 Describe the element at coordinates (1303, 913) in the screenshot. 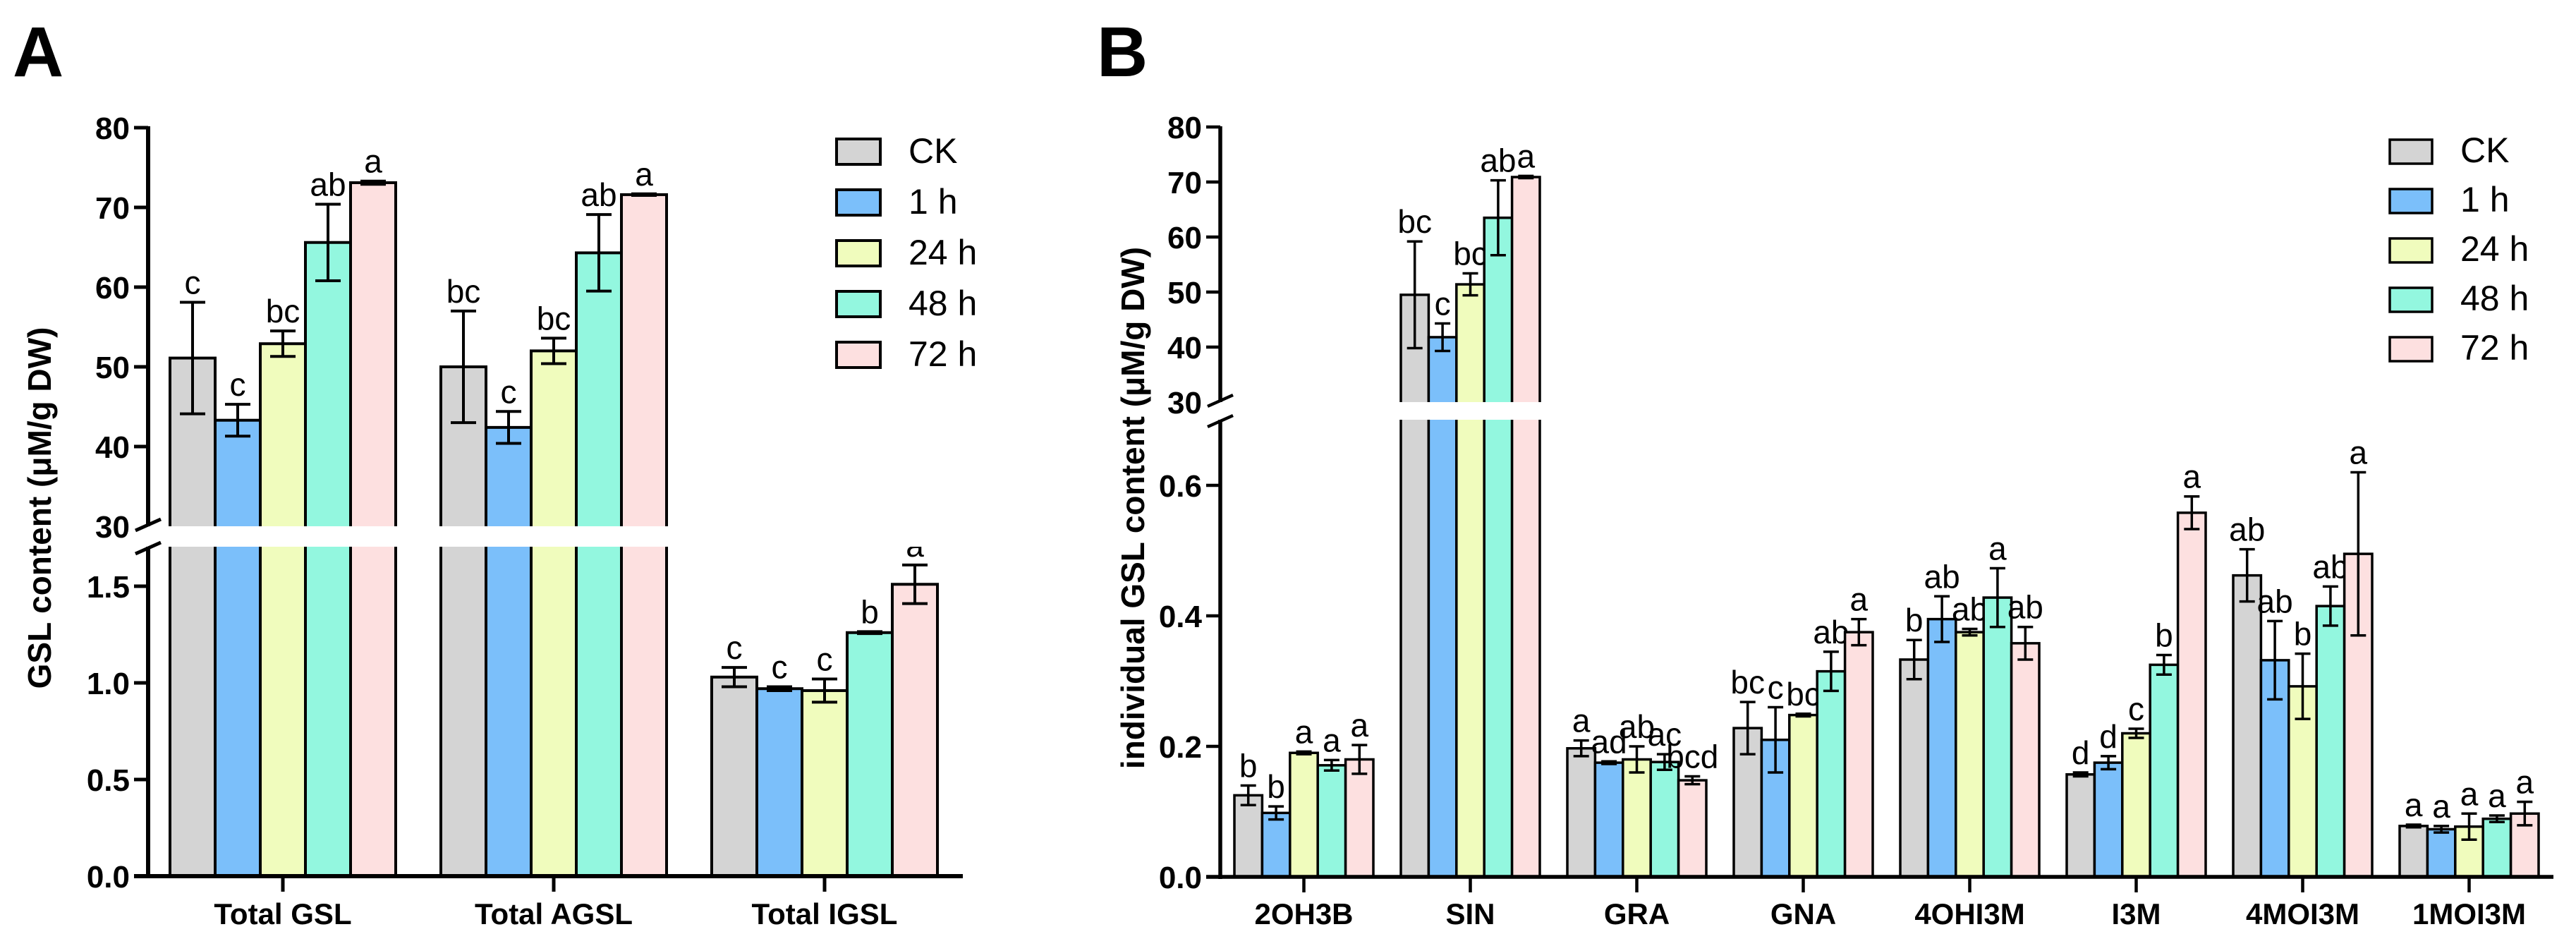

I see `x-tick-label: 2OH3B` at that location.